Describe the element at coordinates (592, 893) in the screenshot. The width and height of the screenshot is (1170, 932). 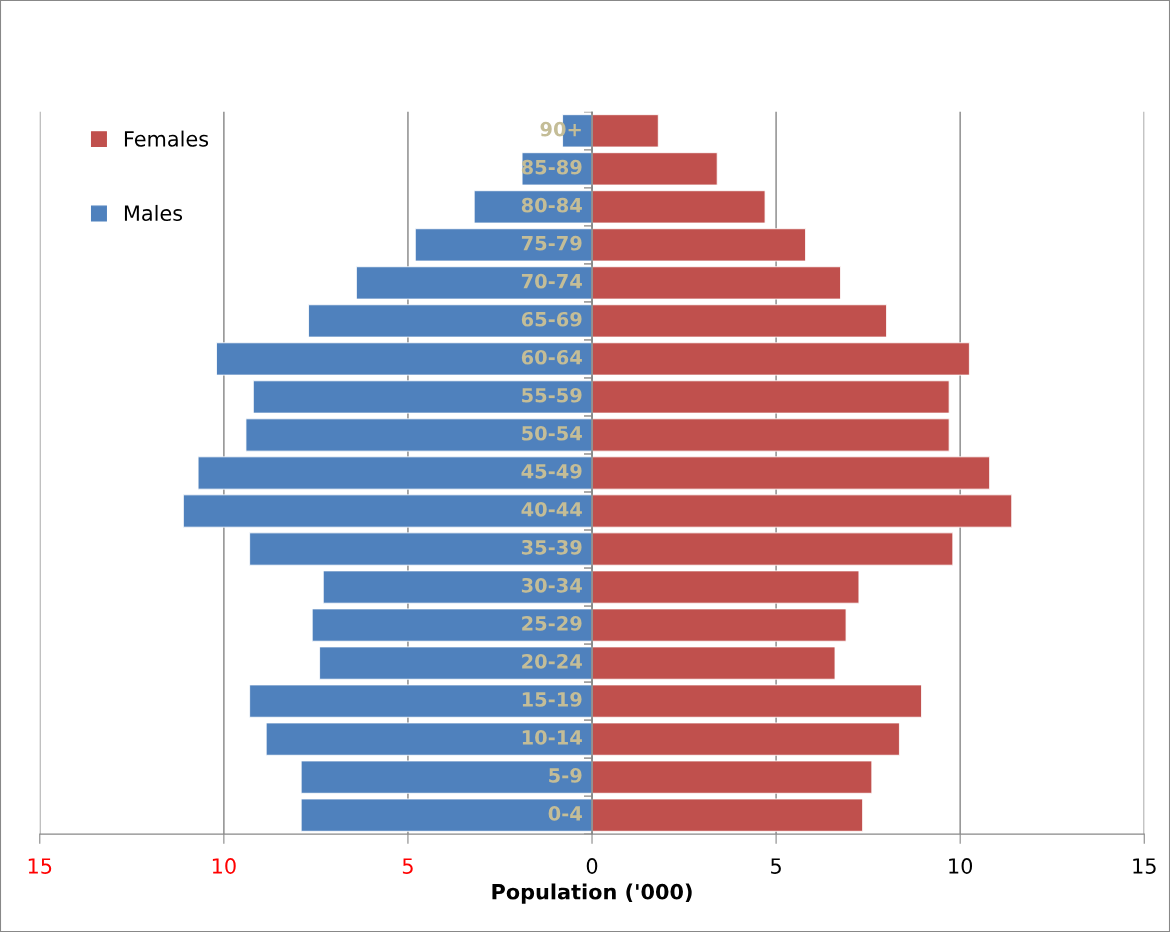
I see `x-axis-title: Population ('000)` at that location.